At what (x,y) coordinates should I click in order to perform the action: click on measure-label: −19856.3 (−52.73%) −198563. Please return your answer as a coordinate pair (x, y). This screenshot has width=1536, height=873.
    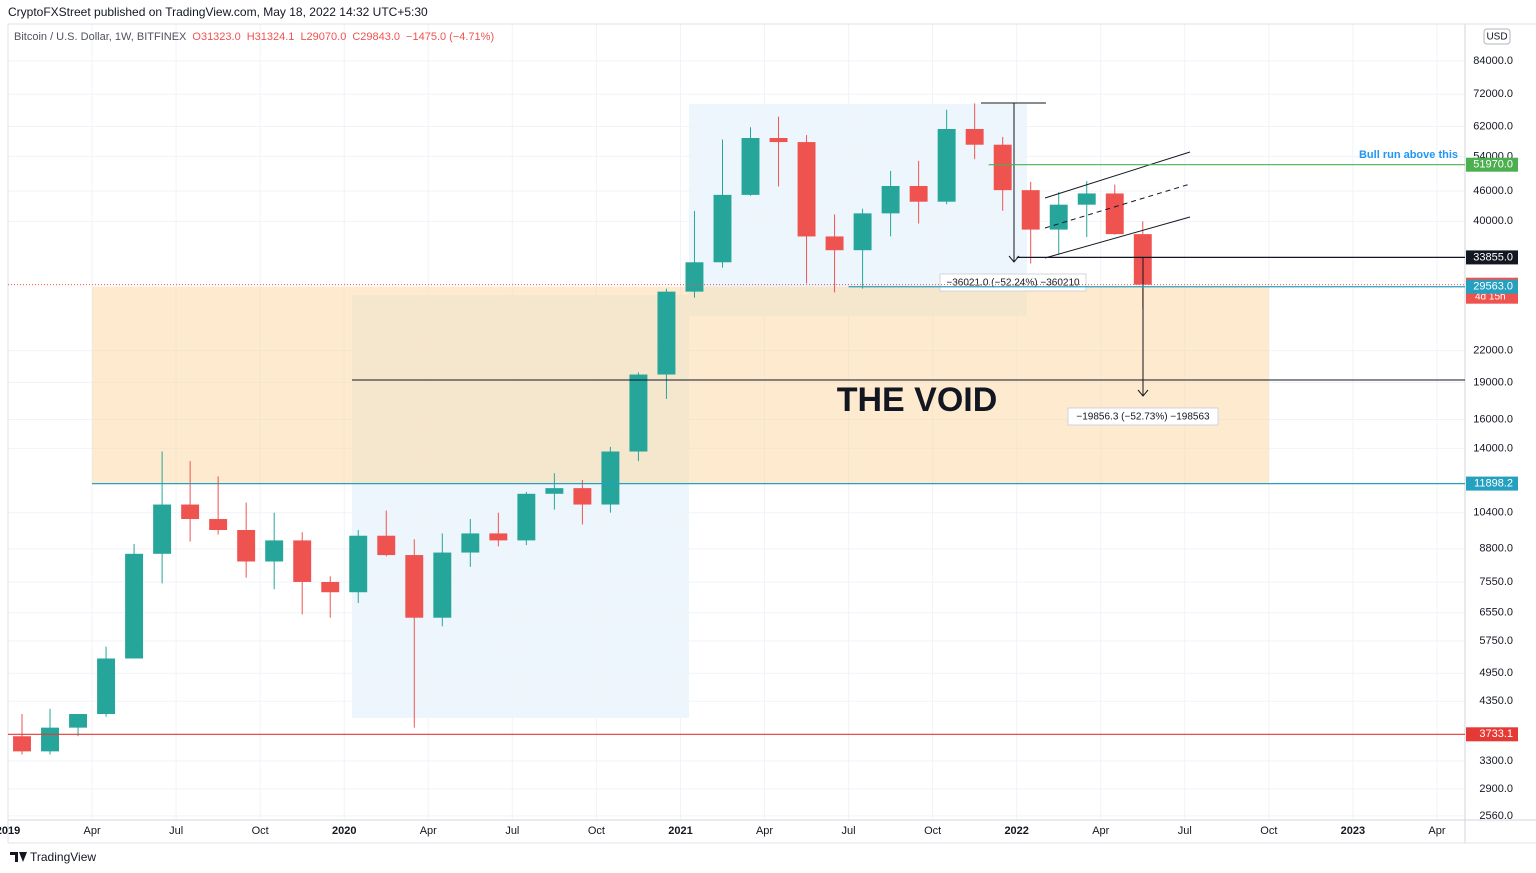
    Looking at the image, I should click on (1143, 417).